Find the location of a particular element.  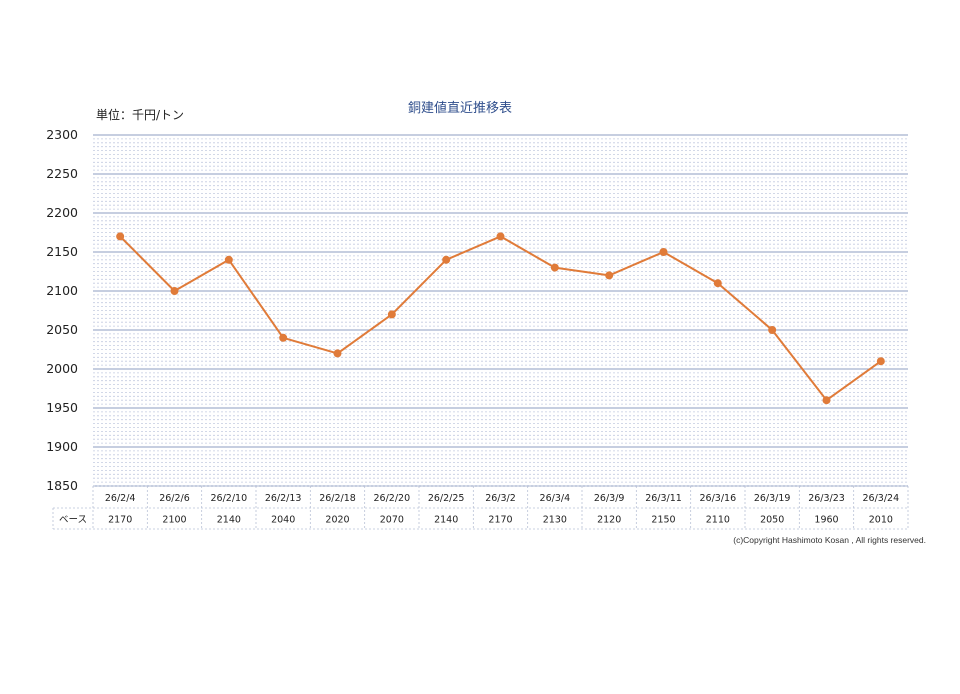

chart-title: 銅建値直近推移表 is located at coordinates (459, 108).